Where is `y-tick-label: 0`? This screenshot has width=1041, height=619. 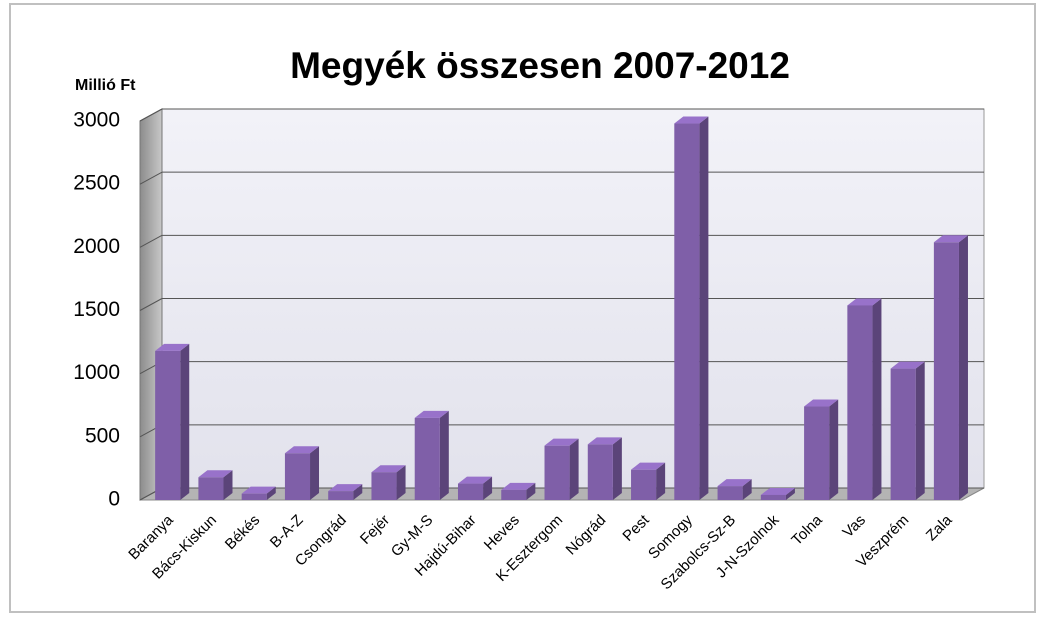
y-tick-label: 0 is located at coordinates (114, 499).